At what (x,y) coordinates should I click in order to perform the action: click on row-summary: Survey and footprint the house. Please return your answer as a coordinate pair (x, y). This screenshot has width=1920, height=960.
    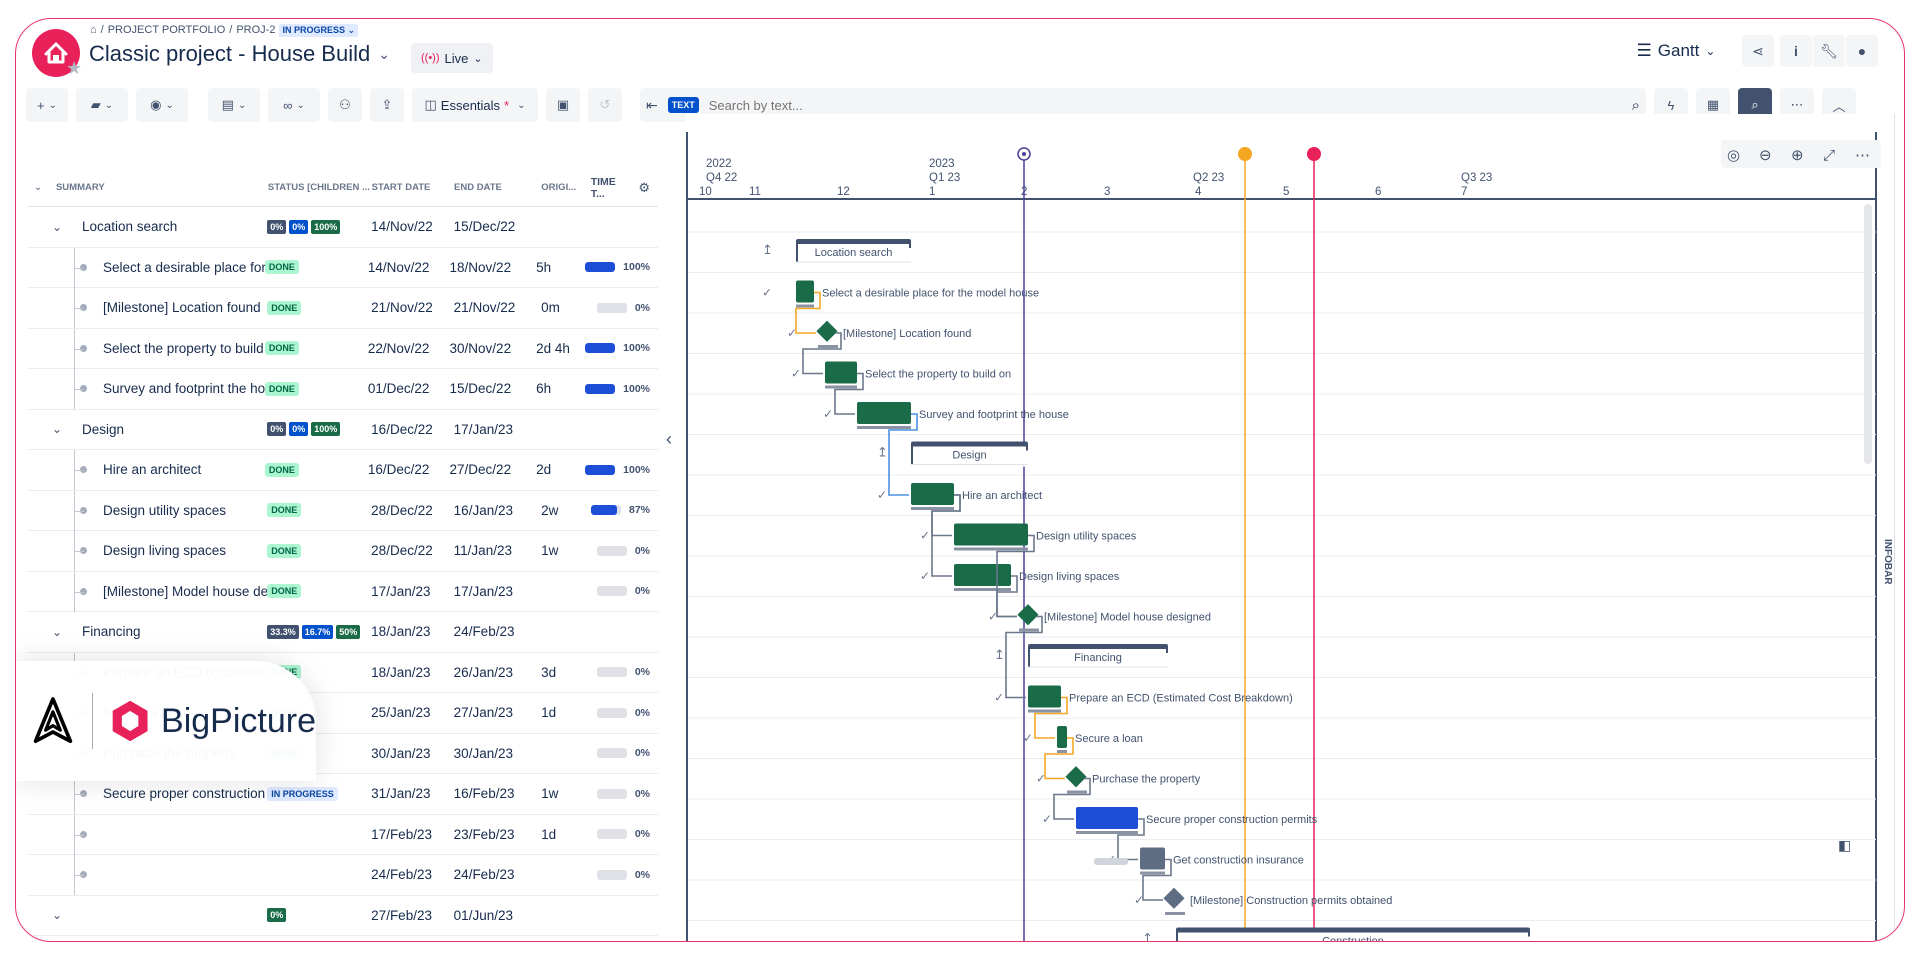
    Looking at the image, I should click on (184, 389).